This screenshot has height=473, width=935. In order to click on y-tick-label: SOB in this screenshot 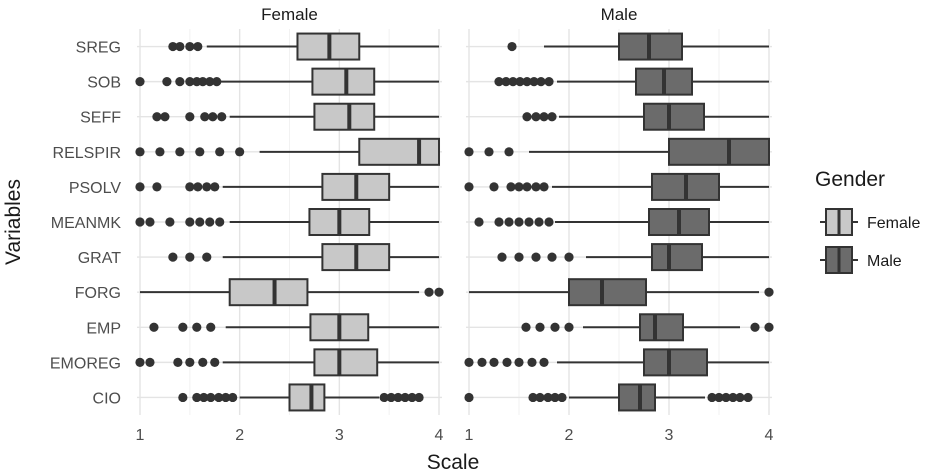, I will do `click(104, 83)`.